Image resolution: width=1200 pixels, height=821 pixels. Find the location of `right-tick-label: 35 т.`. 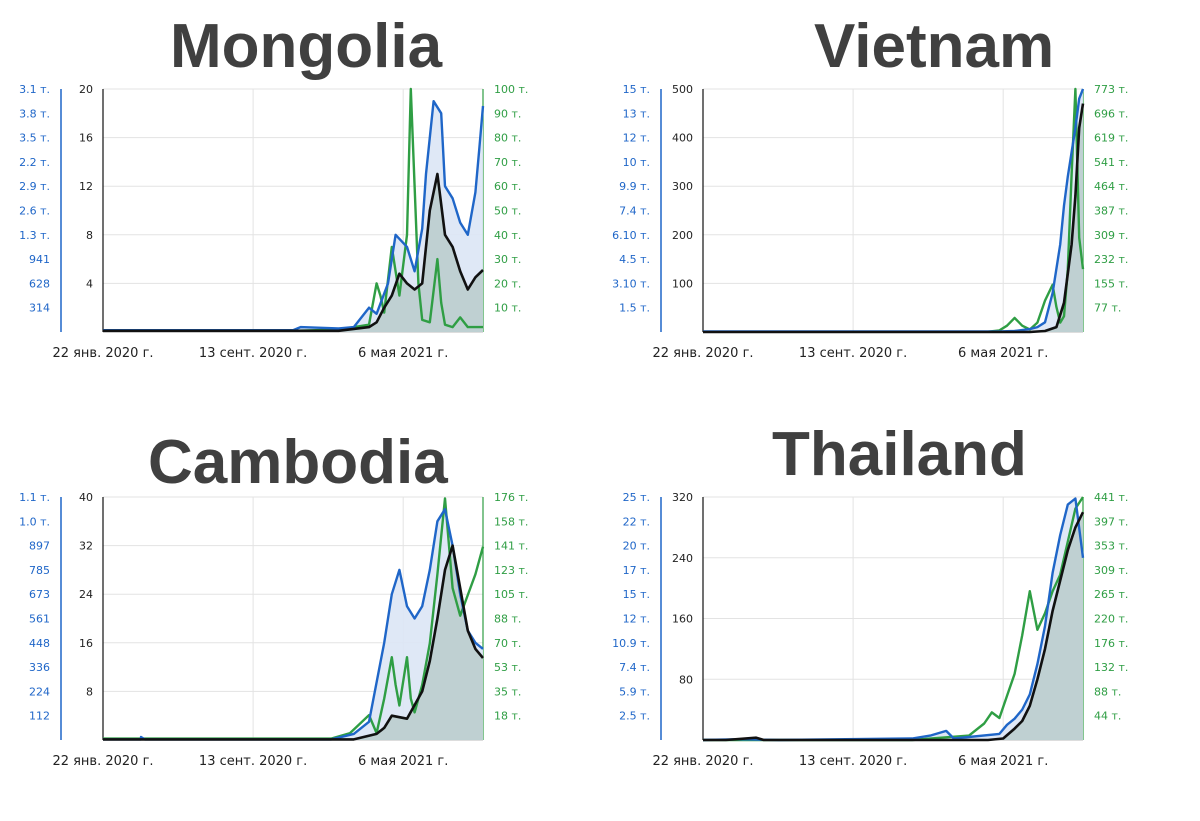

right-tick-label: 35 т. is located at coordinates (507, 691).